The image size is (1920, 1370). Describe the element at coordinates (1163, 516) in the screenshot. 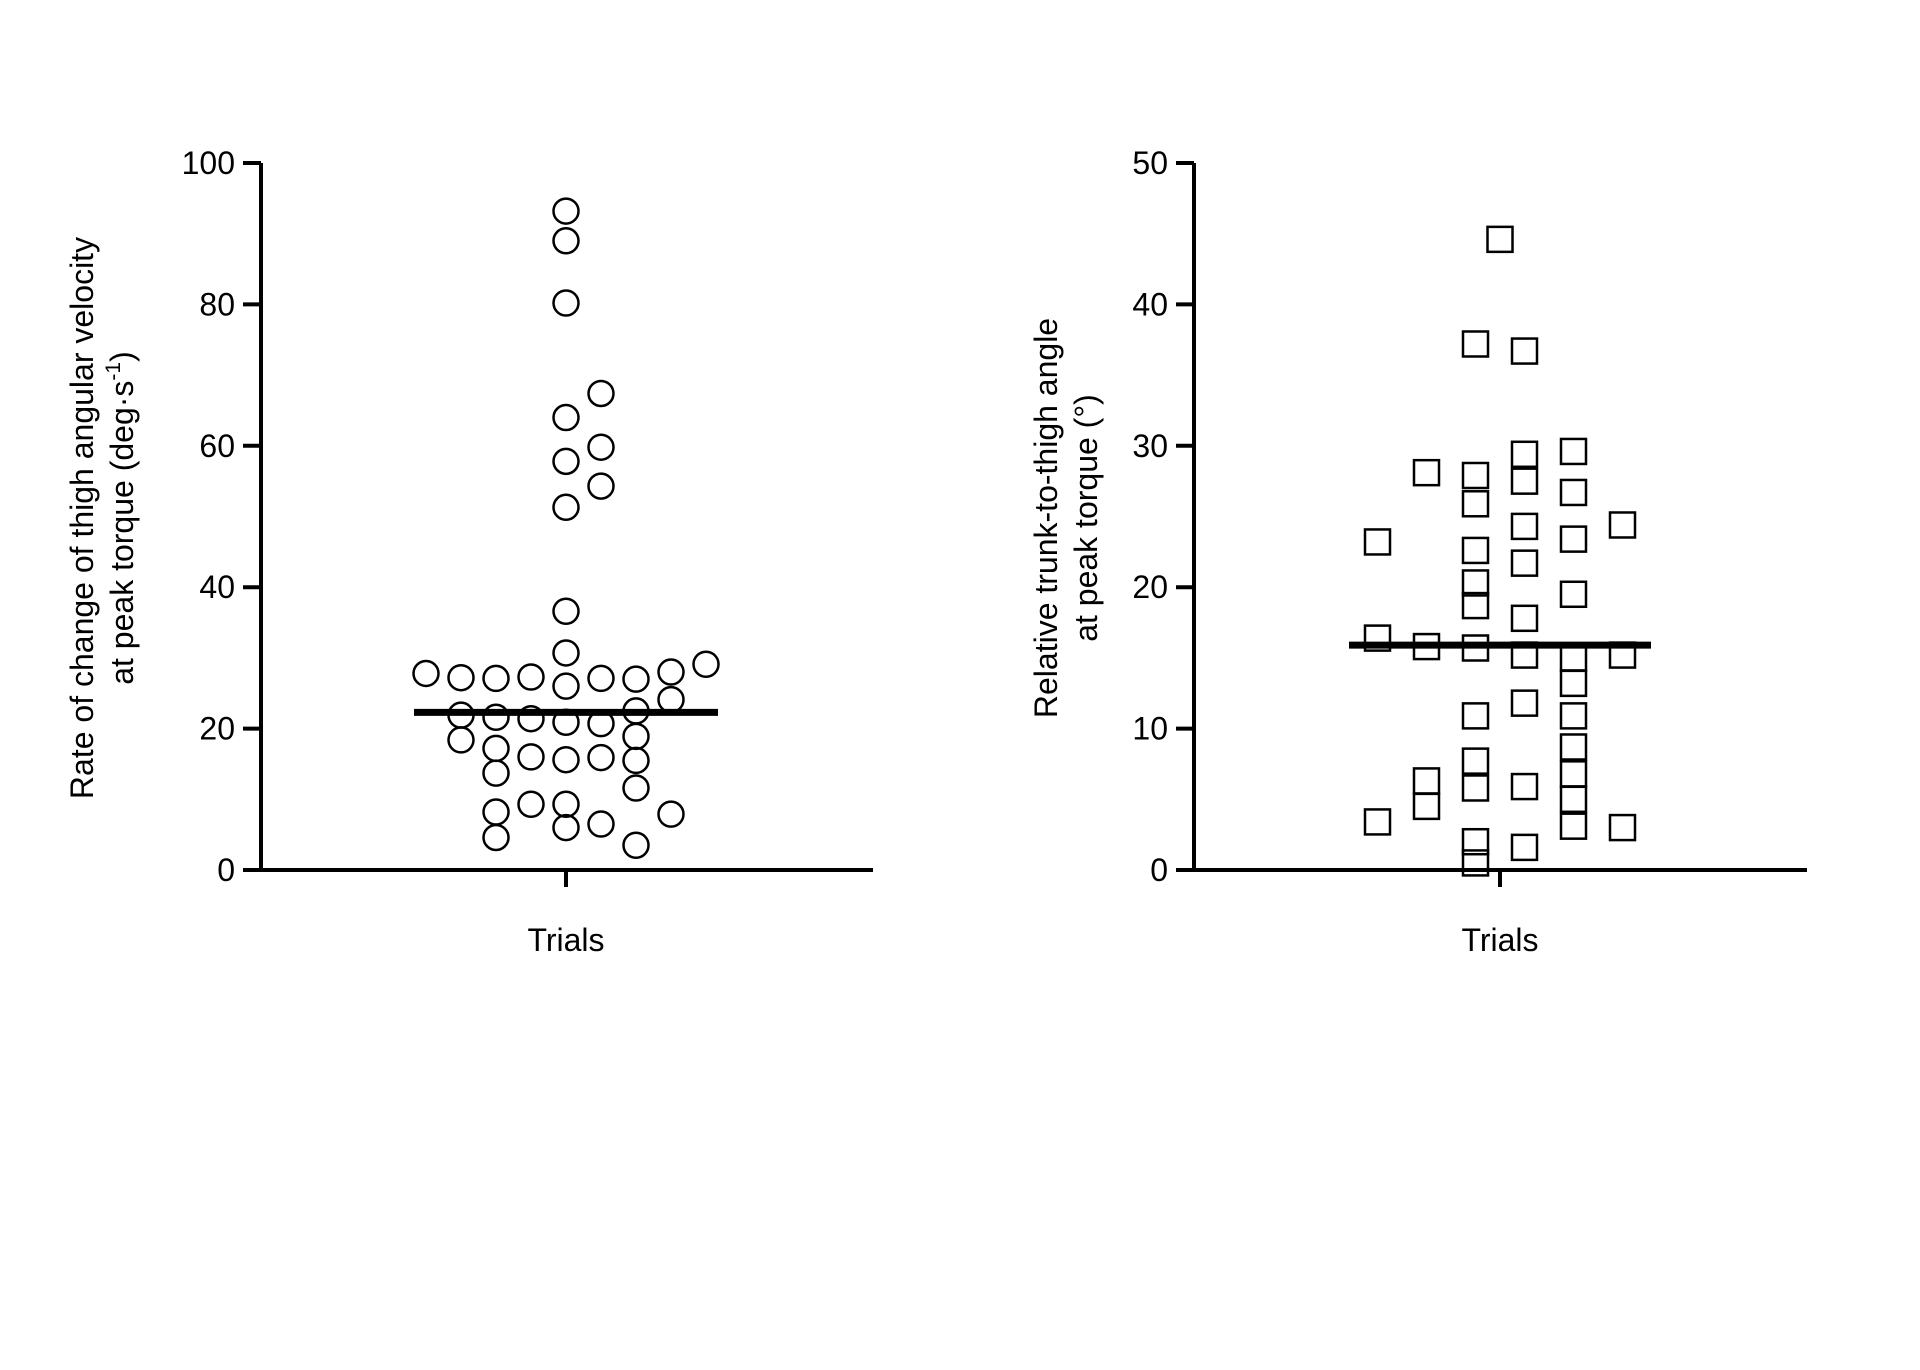

I see `right-y-ticks: 0 10 20 30 40 50` at that location.